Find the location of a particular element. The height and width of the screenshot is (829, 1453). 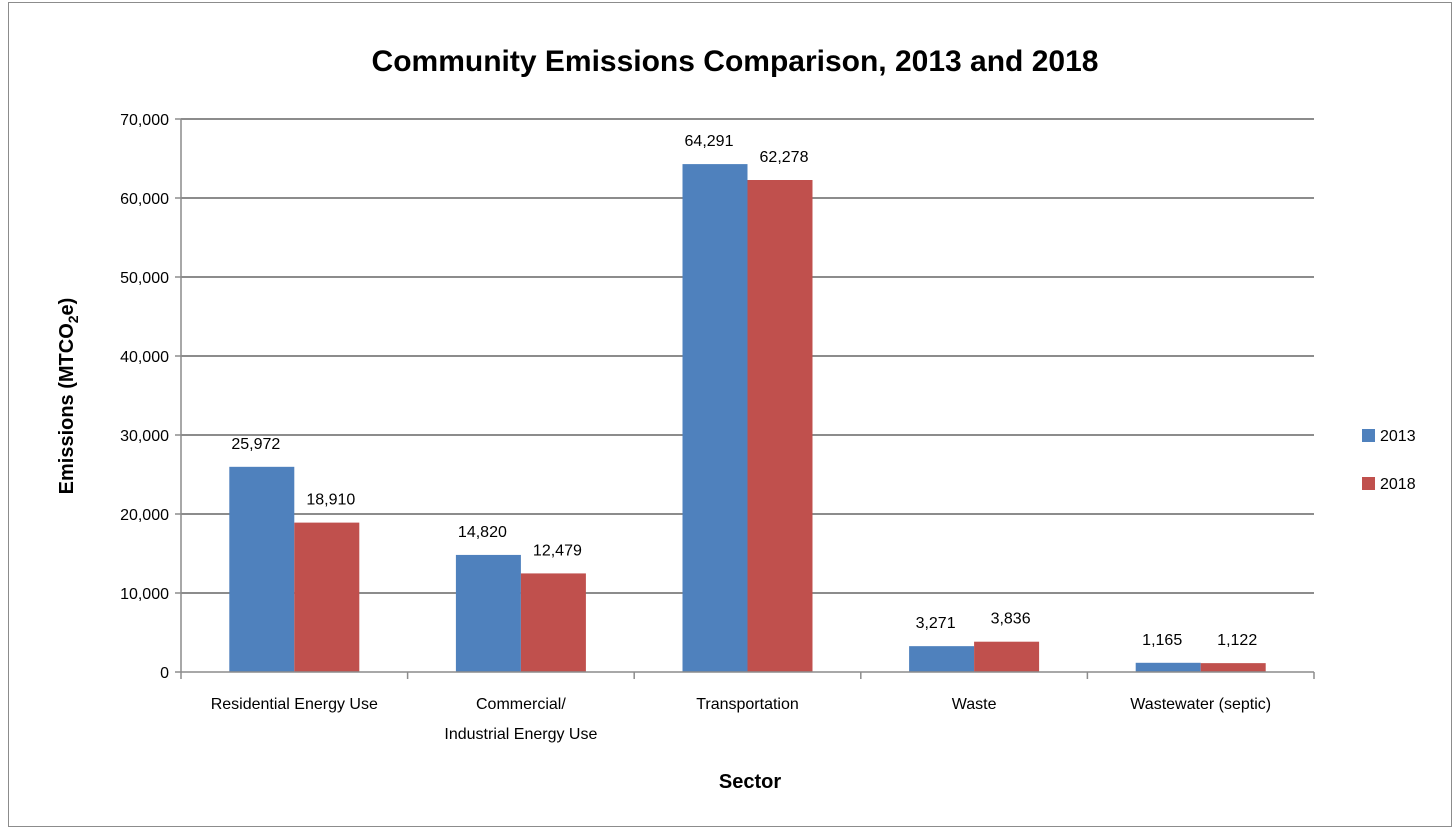

y-axis-title-end: e) is located at coordinates (67, 307).